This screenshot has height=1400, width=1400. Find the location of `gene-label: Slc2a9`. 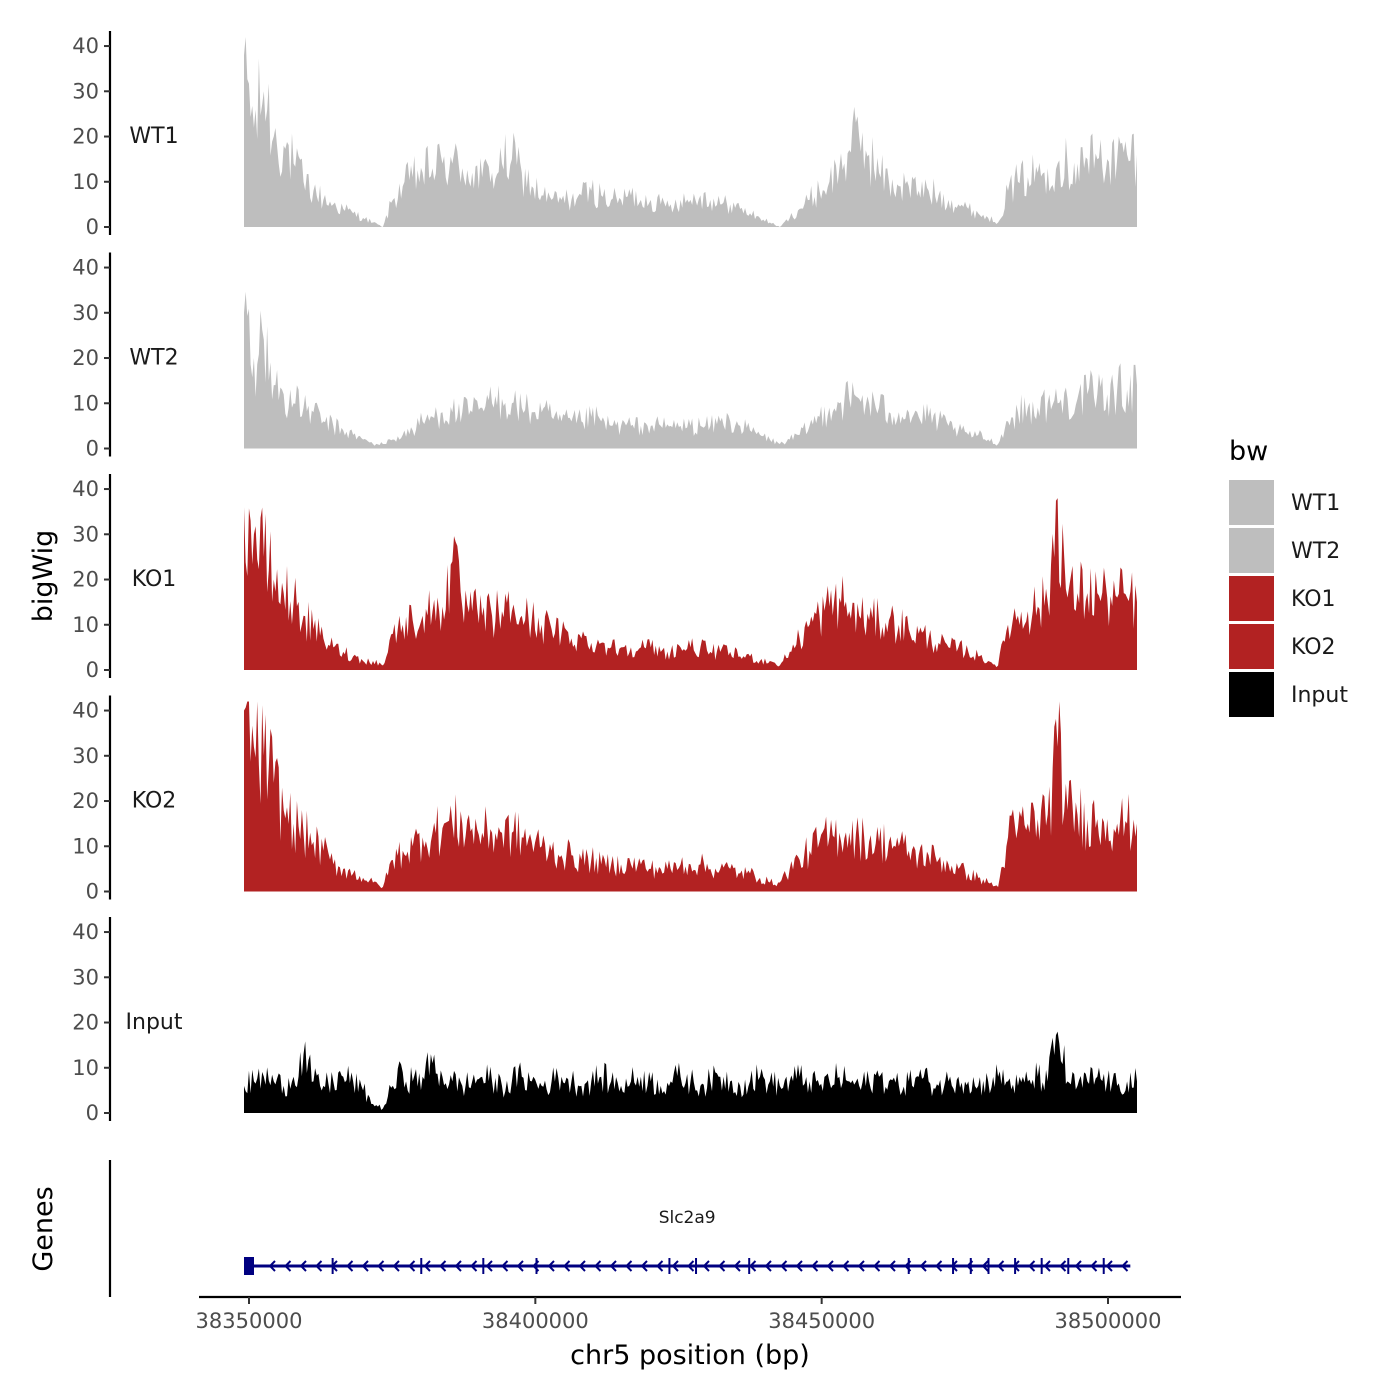

gene-label: Slc2a9 is located at coordinates (687, 1218).